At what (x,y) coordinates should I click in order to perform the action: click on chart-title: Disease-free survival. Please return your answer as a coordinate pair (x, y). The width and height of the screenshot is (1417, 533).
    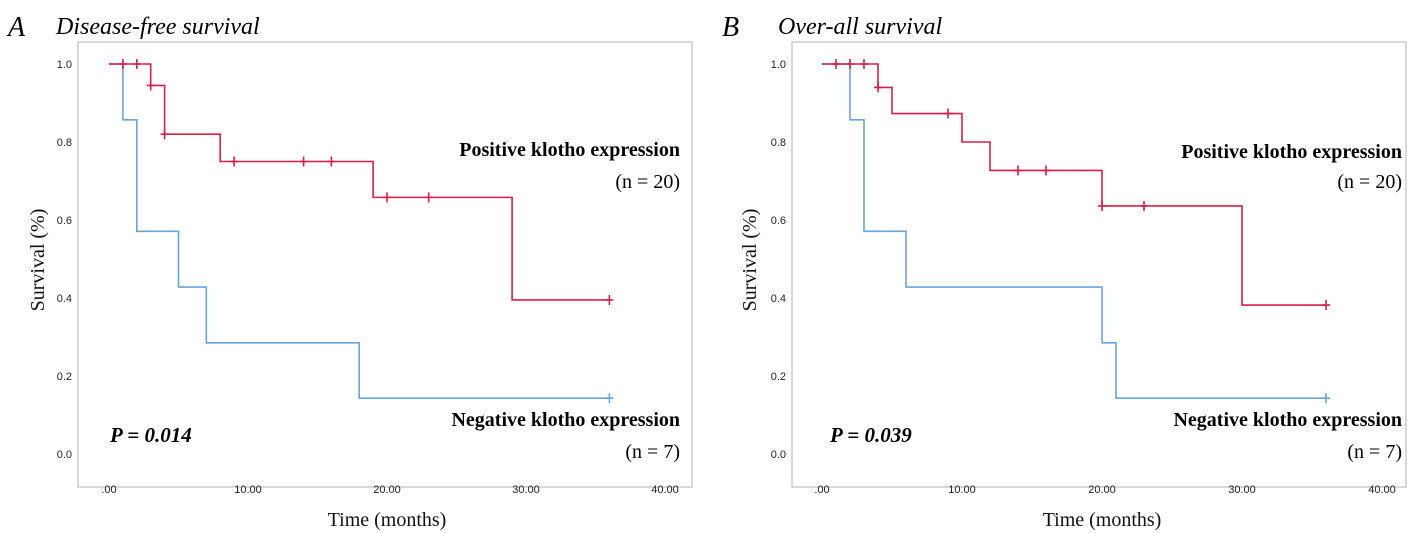
    Looking at the image, I should click on (157, 27).